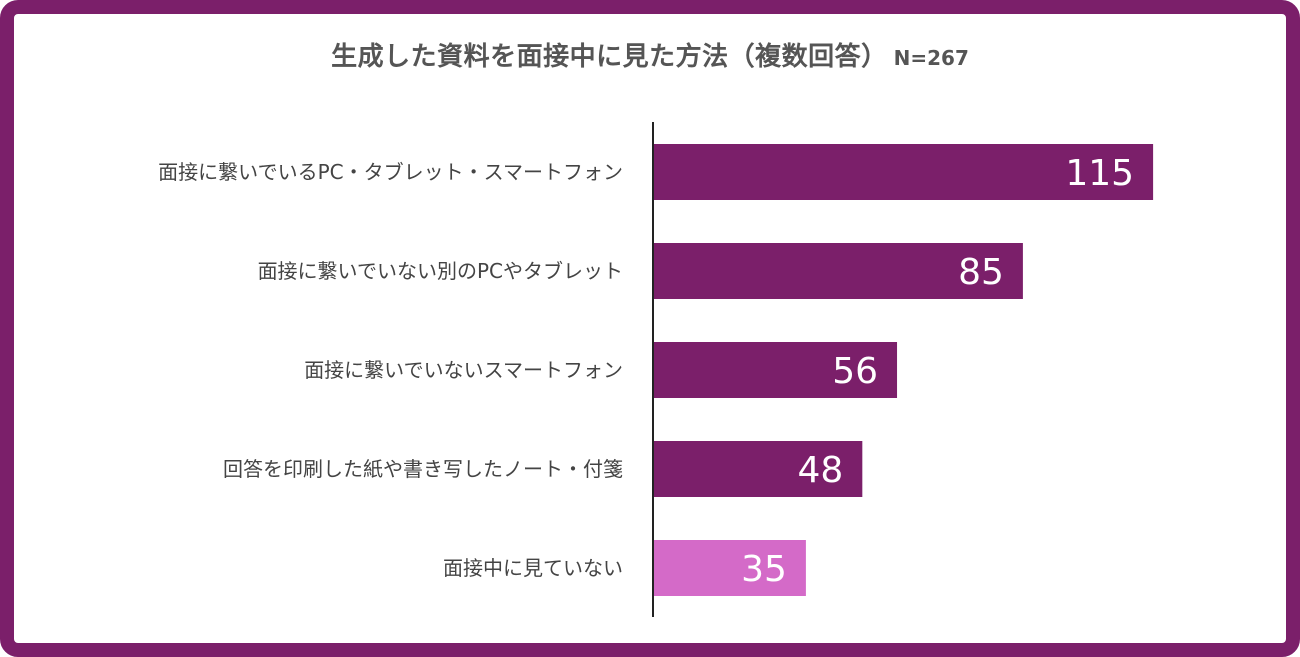 The width and height of the screenshot is (1300, 657). I want to click on data-label: 85, so click(981, 272).